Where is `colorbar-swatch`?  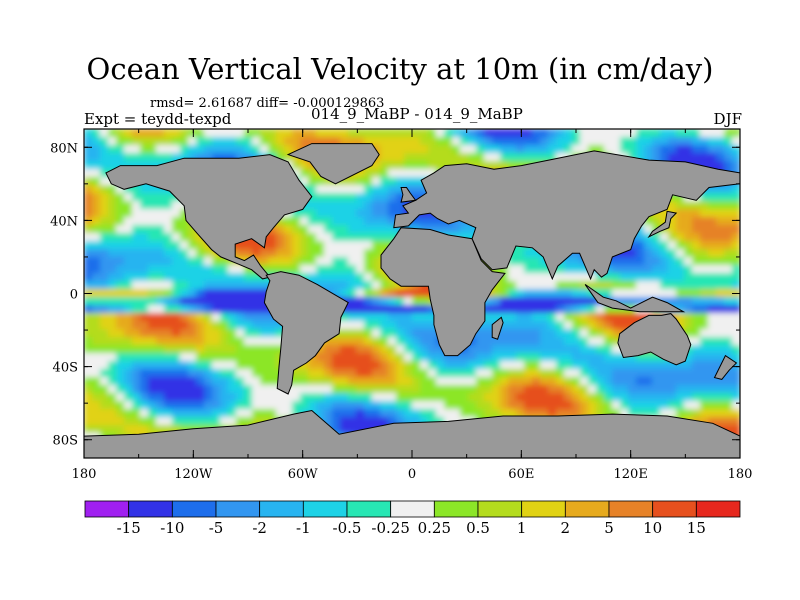
colorbar-swatch is located at coordinates (718, 509).